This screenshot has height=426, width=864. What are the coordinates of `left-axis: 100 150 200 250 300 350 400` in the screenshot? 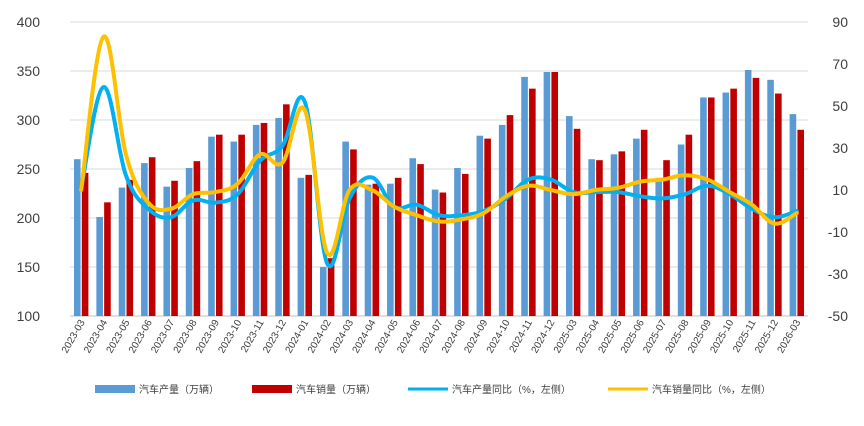 It's located at (29, 169).